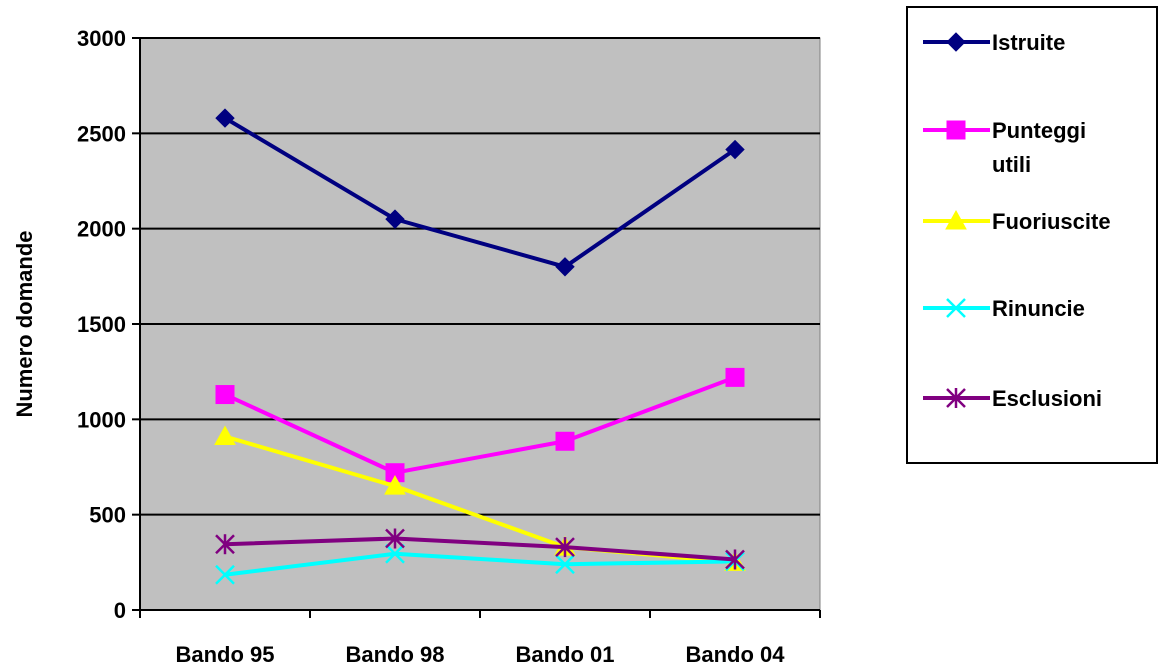  Describe the element at coordinates (120, 610) in the screenshot. I see `y-tick-label: 0` at that location.